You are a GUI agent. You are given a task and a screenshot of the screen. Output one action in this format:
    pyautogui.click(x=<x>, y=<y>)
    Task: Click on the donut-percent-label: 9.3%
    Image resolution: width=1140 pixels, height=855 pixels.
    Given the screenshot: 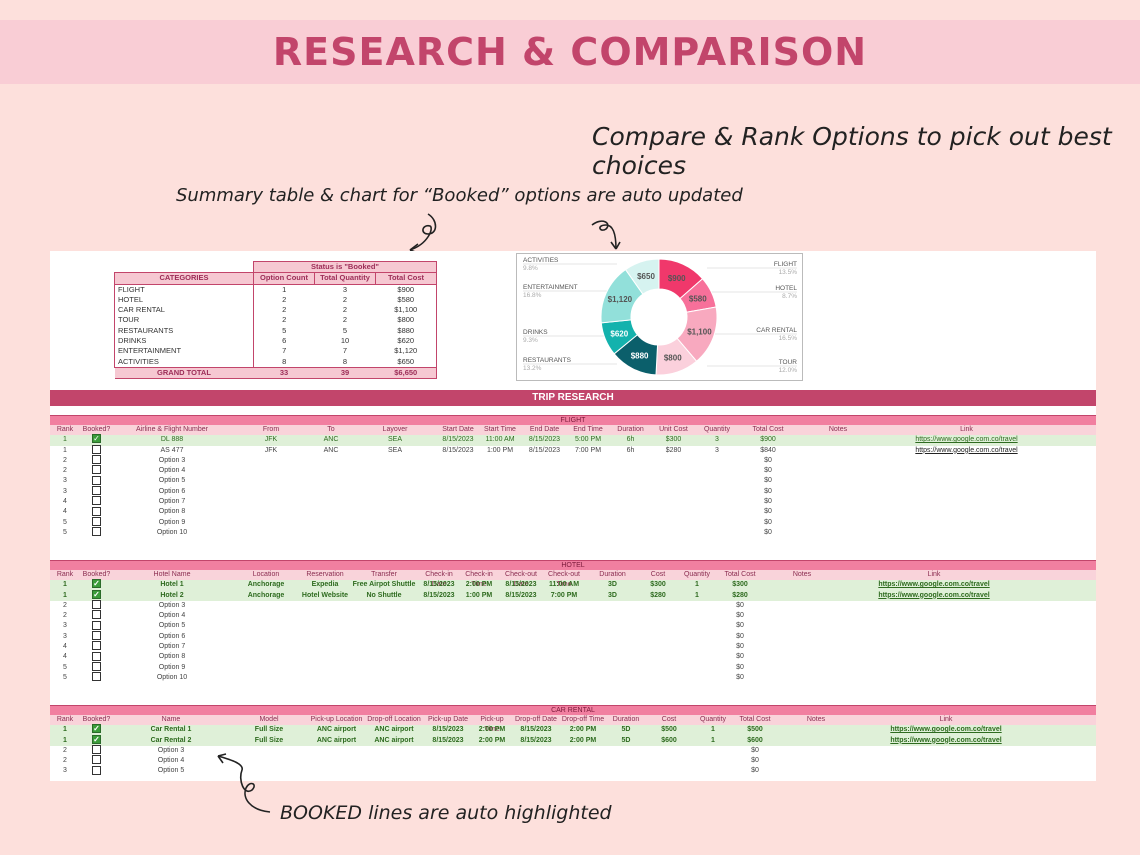 What is the action you would take?
    pyautogui.click(x=530, y=340)
    